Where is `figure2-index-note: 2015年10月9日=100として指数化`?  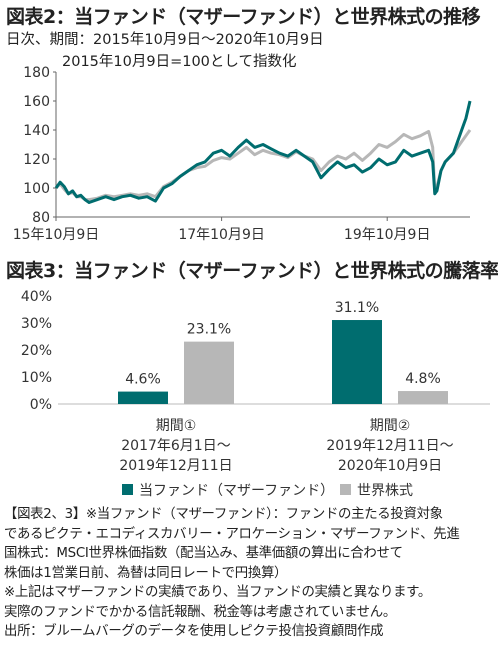
figure2-index-note: 2015年10月9日=100として指数化 is located at coordinates (179, 62).